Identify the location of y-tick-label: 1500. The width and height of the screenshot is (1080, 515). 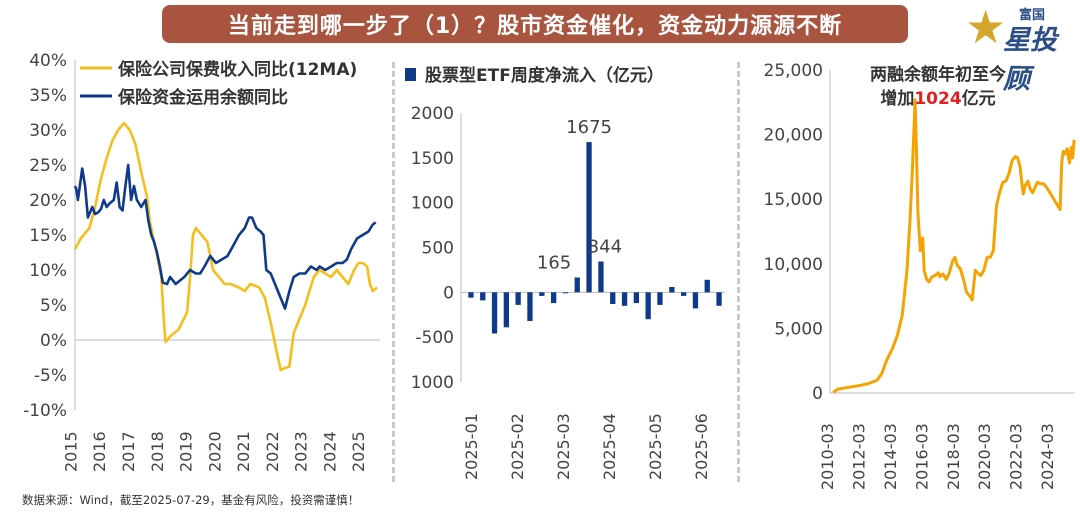
(432, 159).